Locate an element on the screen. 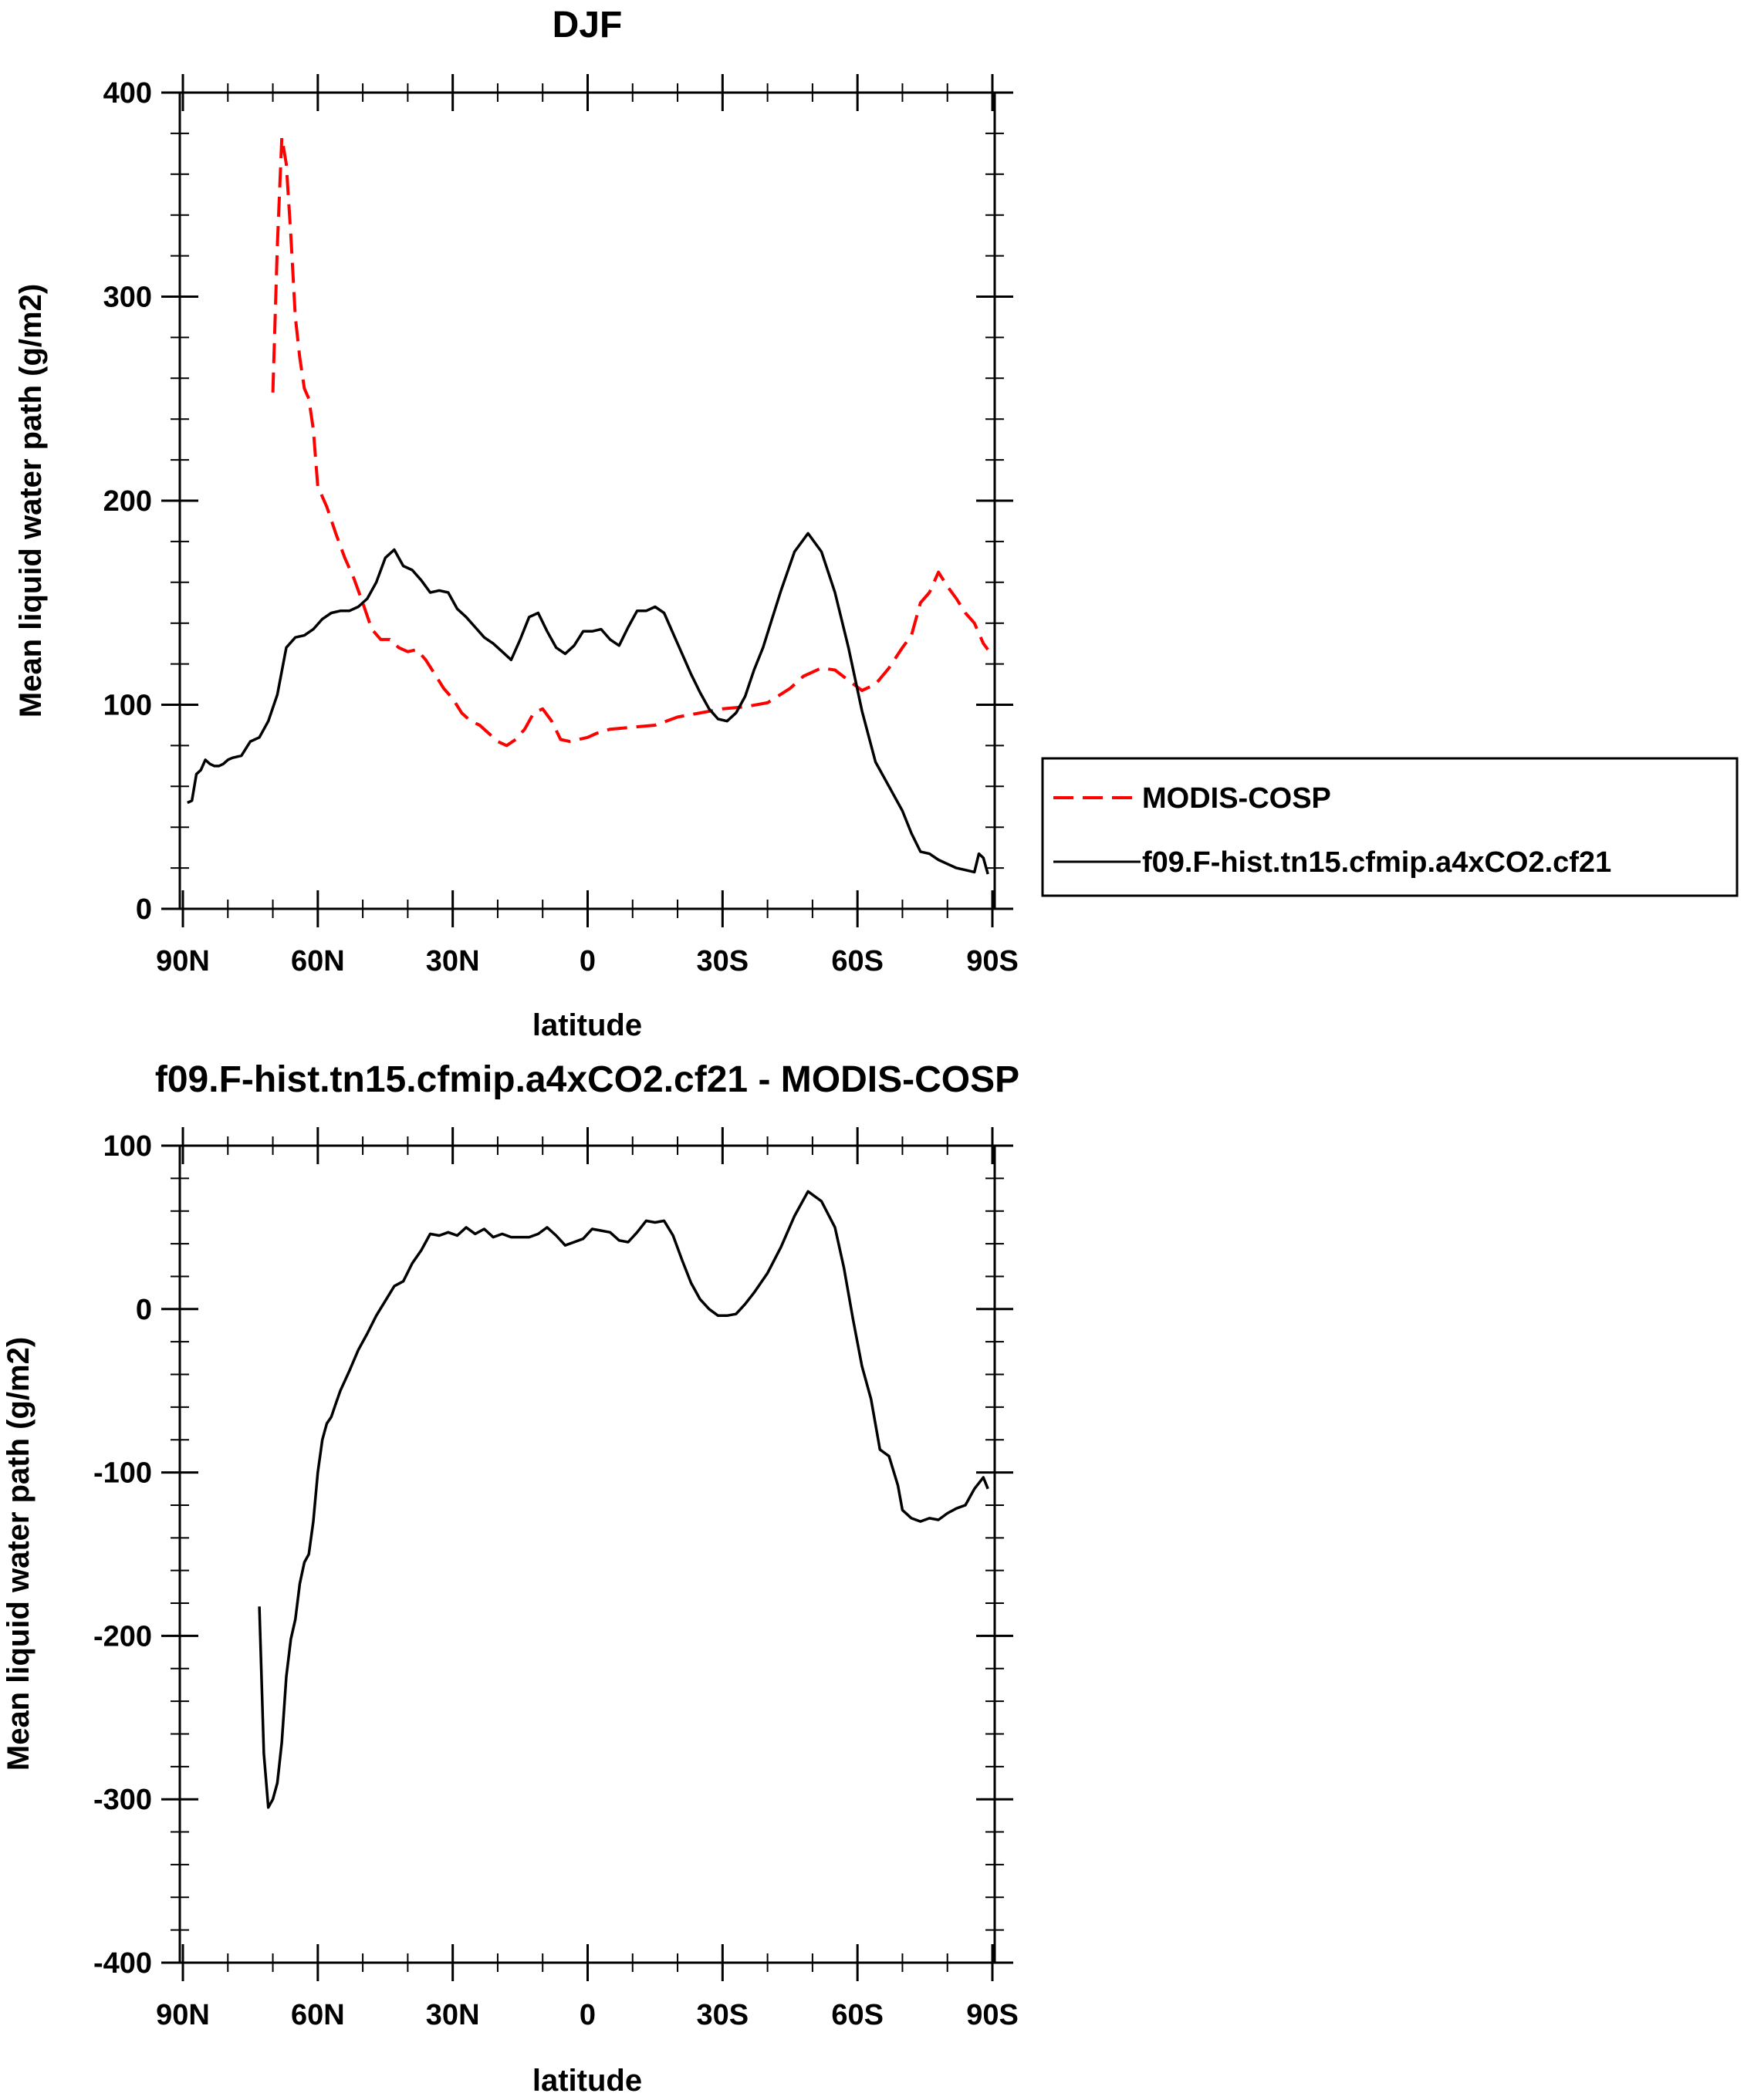  data-series is located at coordinates (623, 1499).